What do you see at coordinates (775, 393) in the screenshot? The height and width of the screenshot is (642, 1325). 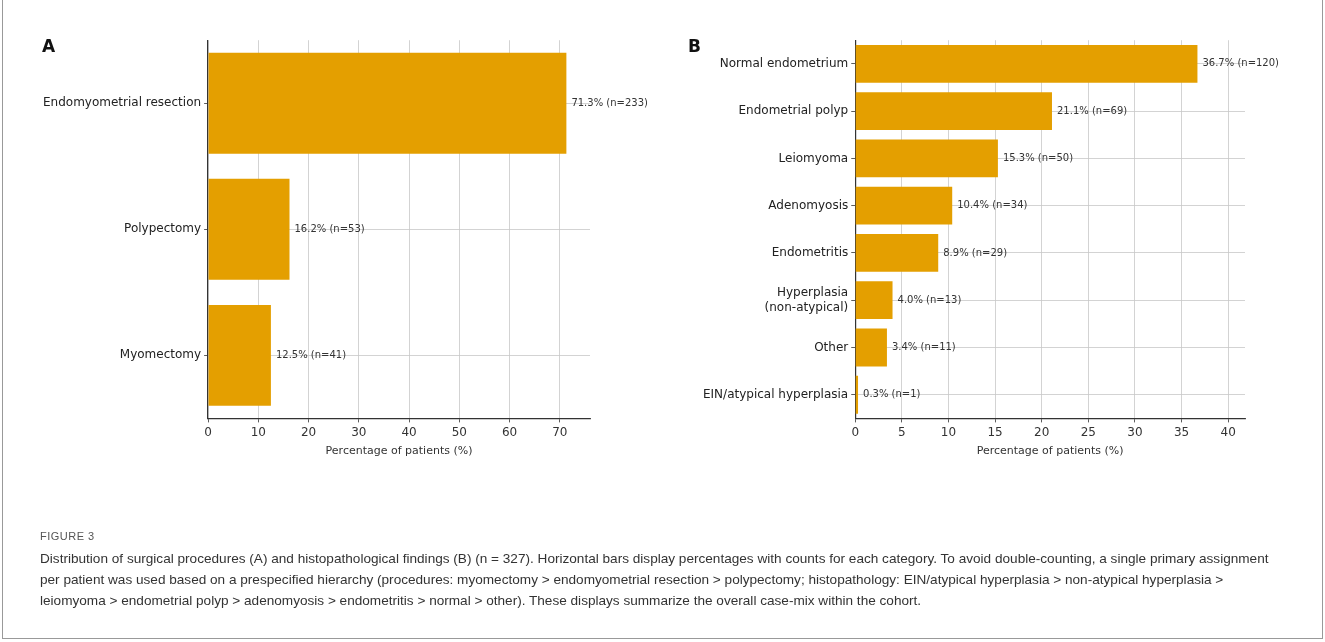 I see `y-tick-label: EIN/atypical hyperplasia` at bounding box center [775, 393].